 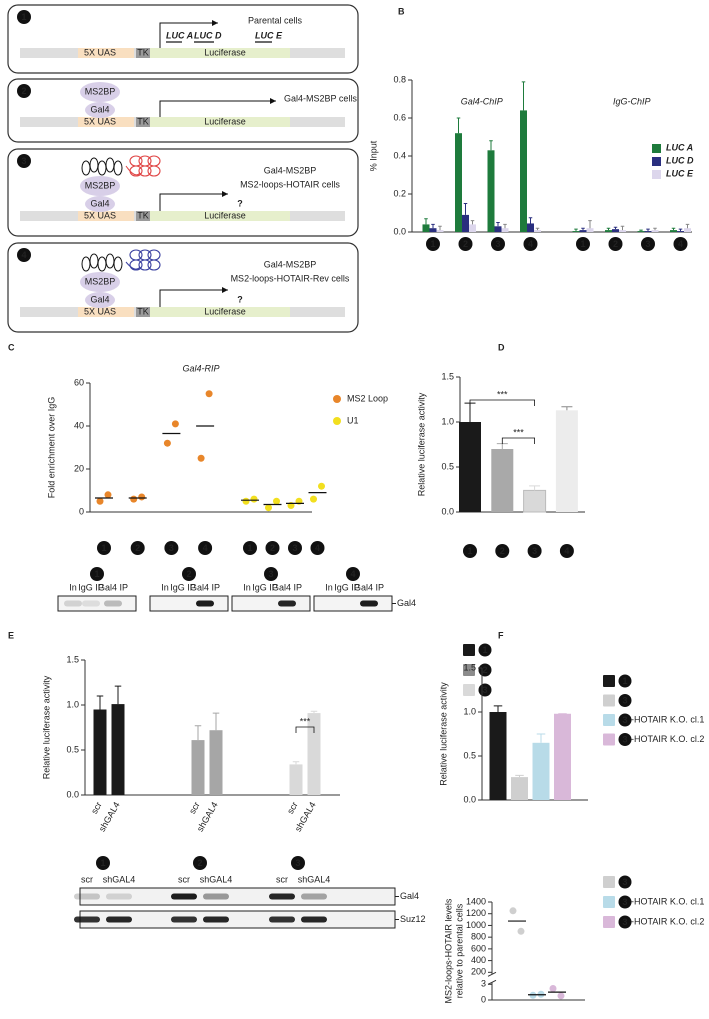 What do you see at coordinates (679, 147) in the screenshot?
I see `legend-label: LUC A` at bounding box center [679, 147].